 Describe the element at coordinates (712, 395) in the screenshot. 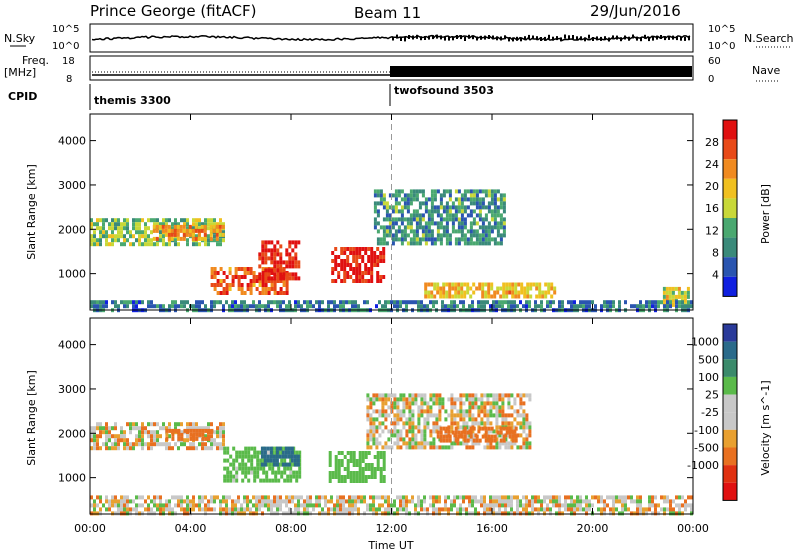

I see `colorbar-tick-label: 25` at that location.